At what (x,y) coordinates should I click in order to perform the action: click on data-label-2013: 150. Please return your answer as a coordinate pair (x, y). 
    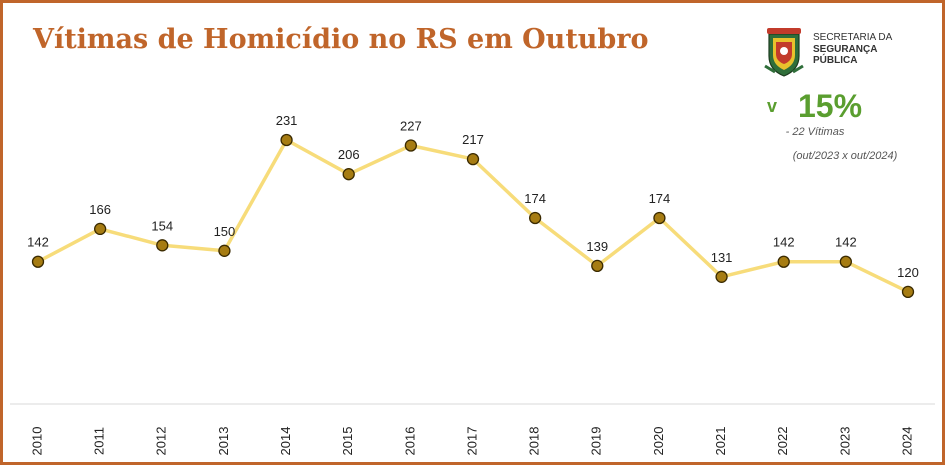
    Looking at the image, I should click on (225, 231).